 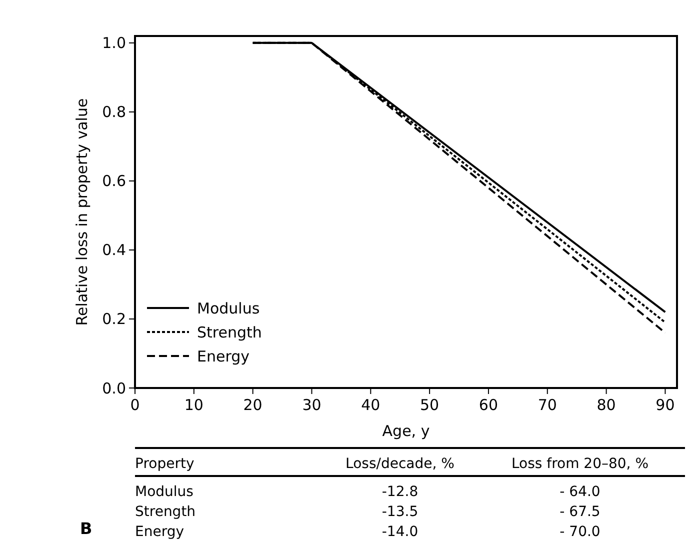 What do you see at coordinates (223, 356) in the screenshot?
I see `legend-label: Energy` at bounding box center [223, 356].